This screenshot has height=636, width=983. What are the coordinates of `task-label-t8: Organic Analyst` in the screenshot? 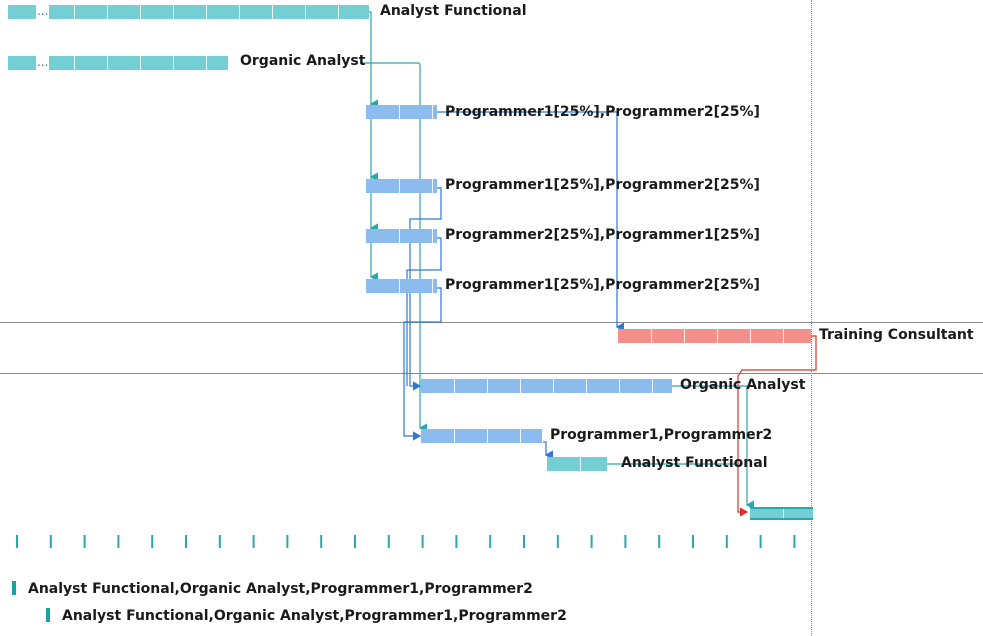 It's located at (743, 385).